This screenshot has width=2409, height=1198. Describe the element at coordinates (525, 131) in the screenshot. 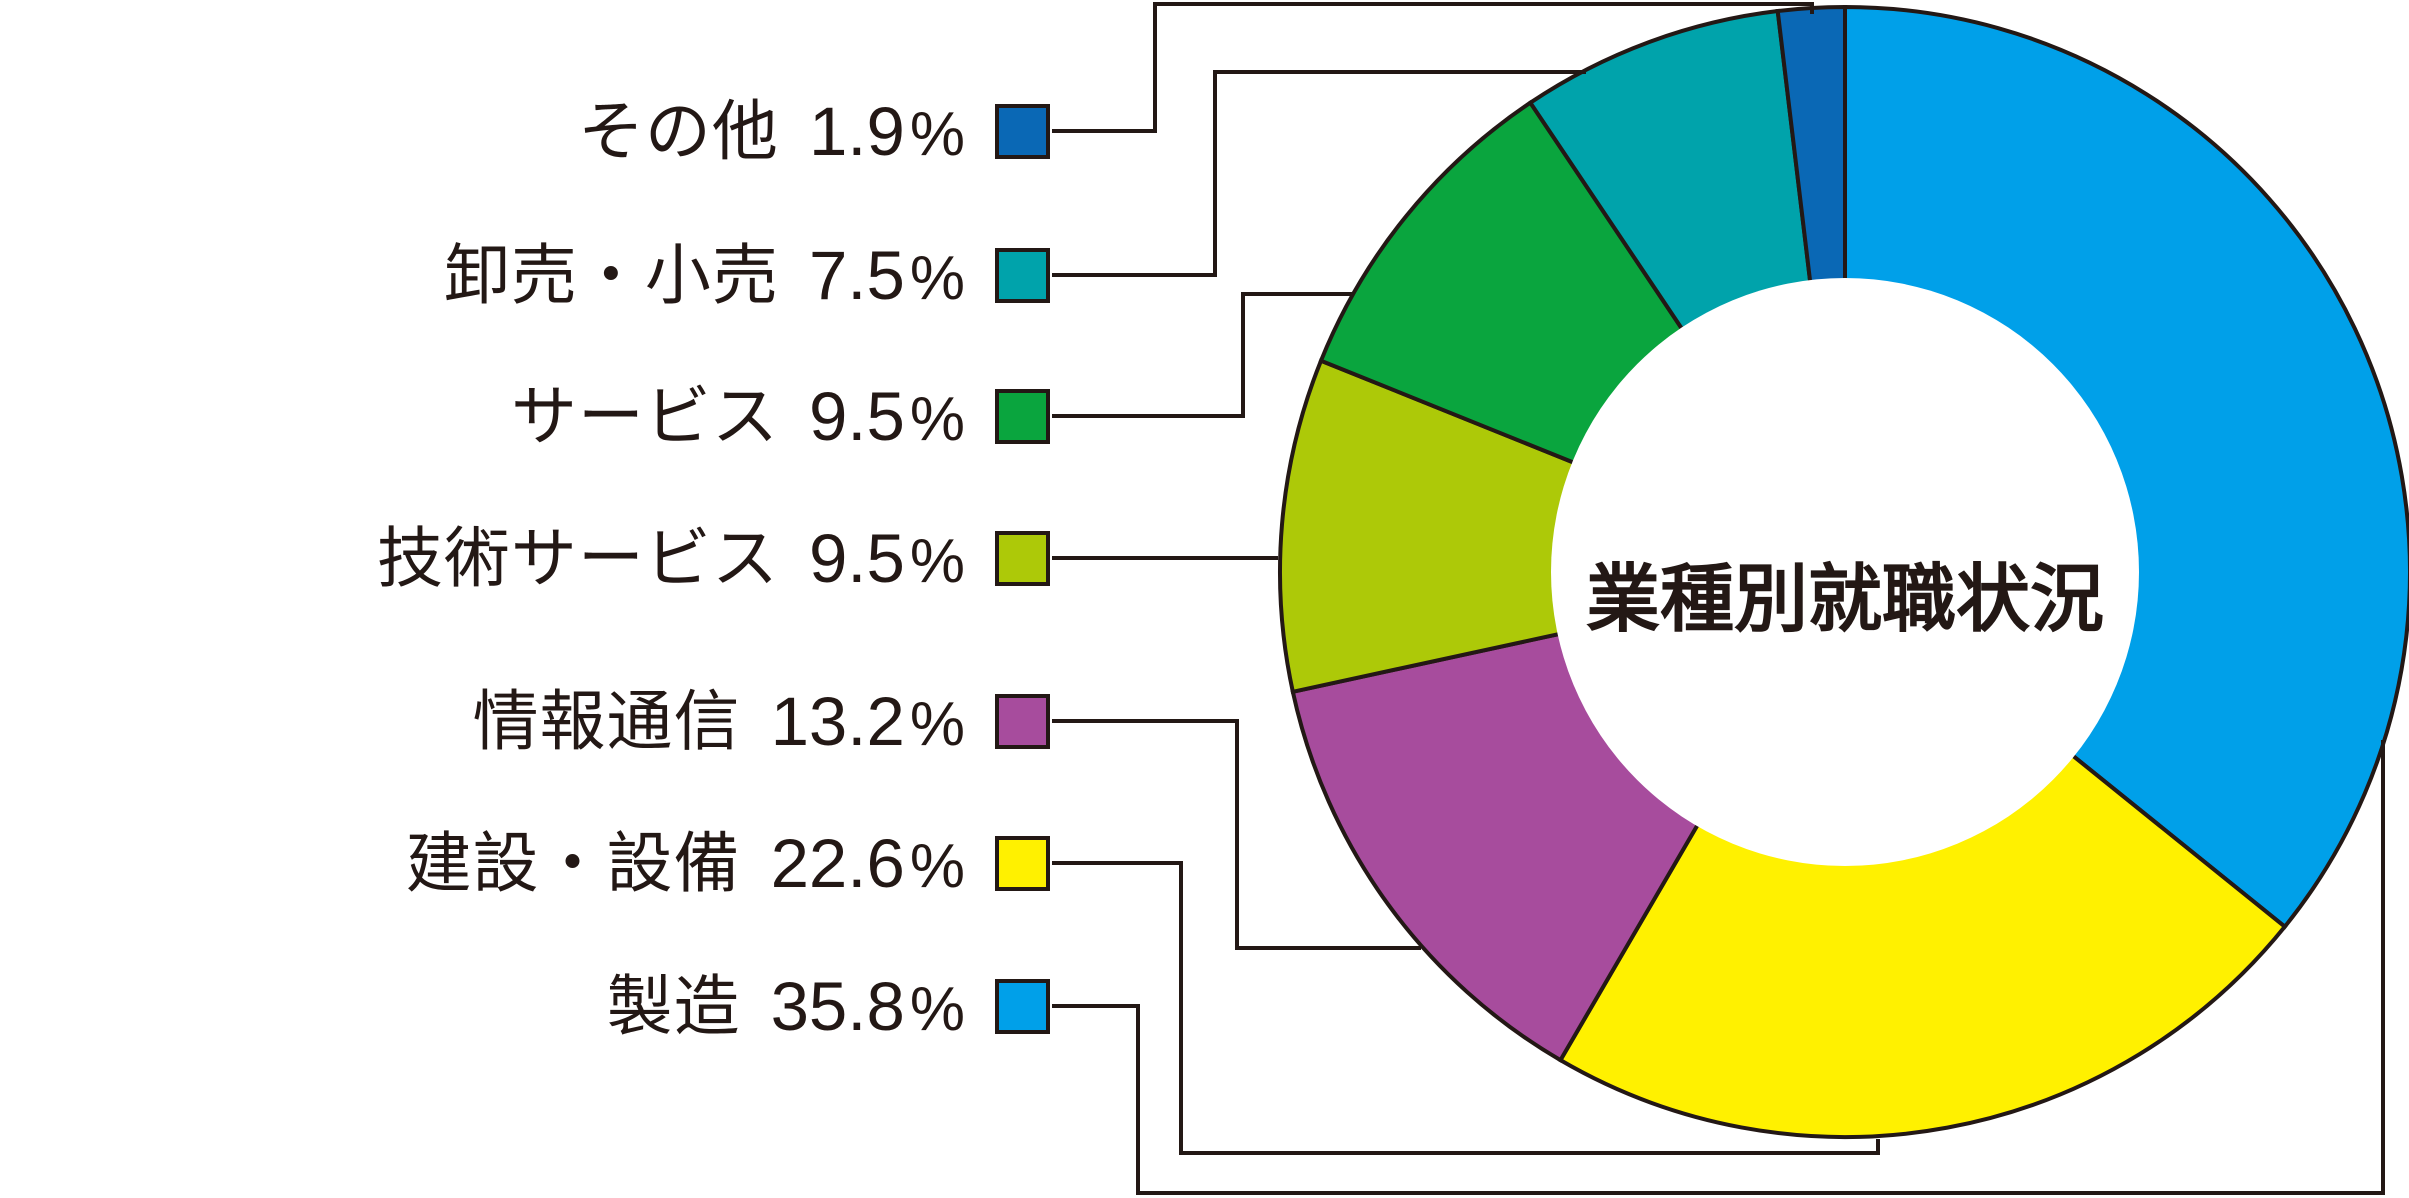

I see `legend-item-other: その他 1.9%` at that location.